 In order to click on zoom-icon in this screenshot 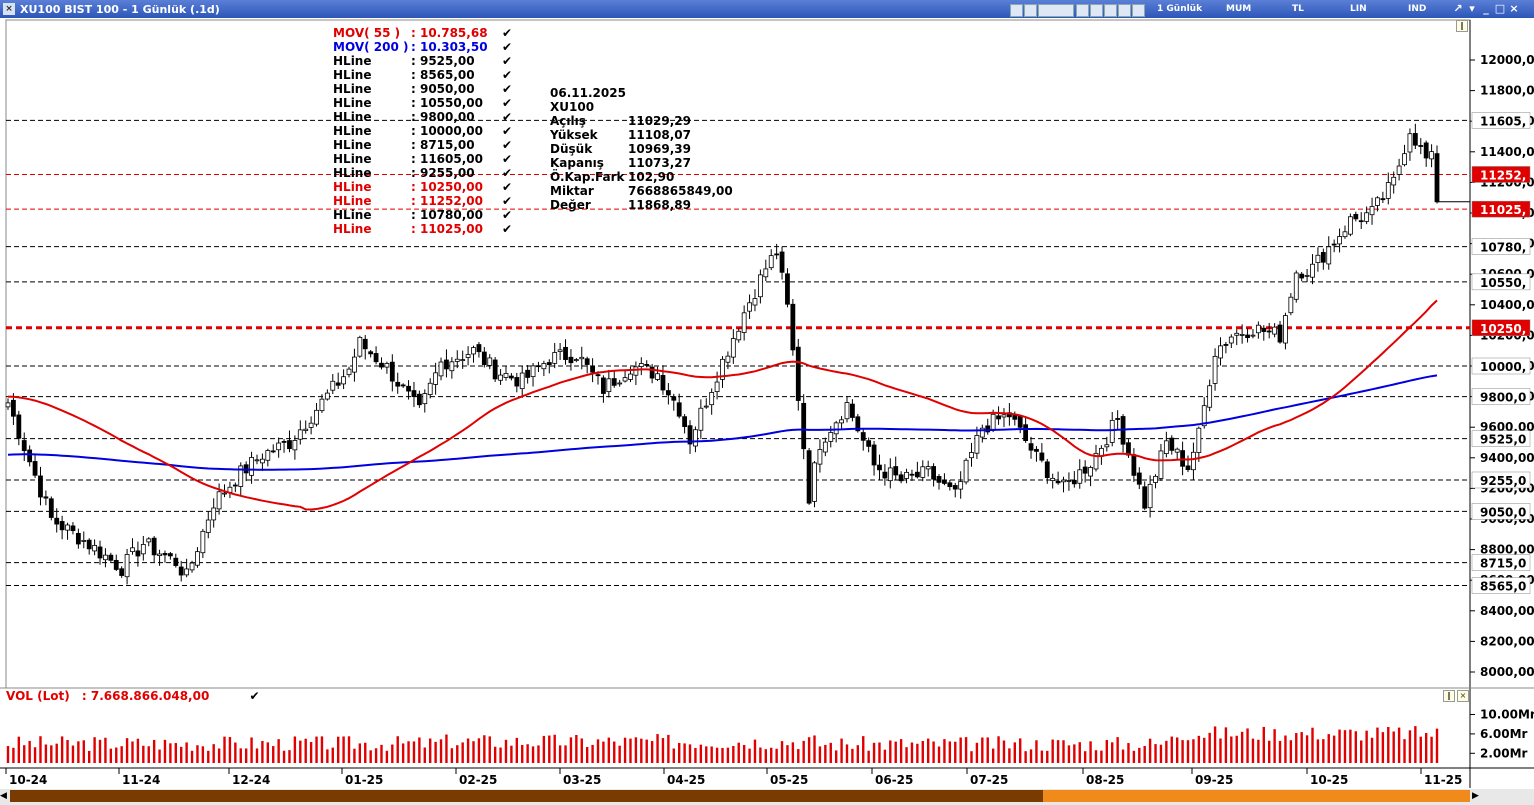, I will do `click(1124, 10)`.